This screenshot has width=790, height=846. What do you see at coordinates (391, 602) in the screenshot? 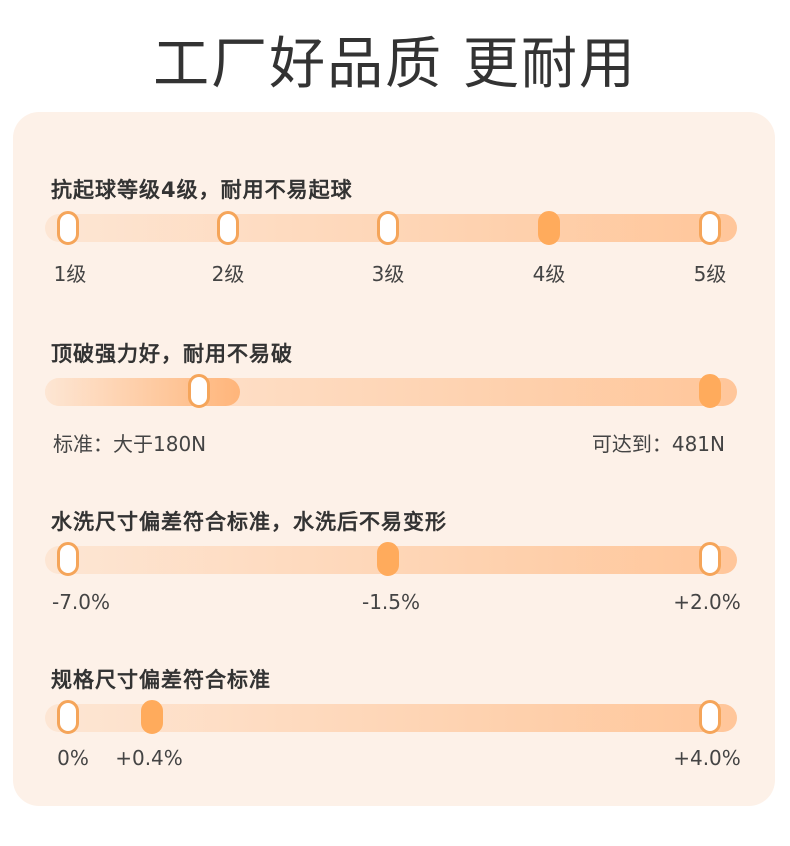
I see `wash-label-value: -1.5%` at bounding box center [391, 602].